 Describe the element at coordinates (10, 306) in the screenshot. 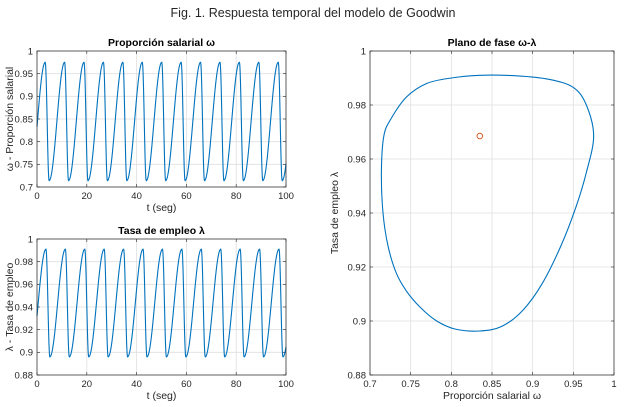

I see `y-axis-label: λ - Tasa de empleo` at that location.